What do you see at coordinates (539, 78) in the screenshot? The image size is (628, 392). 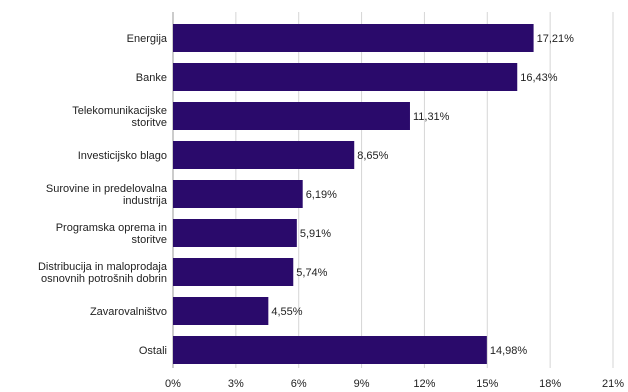 I see `value-label: 16,43%` at bounding box center [539, 78].